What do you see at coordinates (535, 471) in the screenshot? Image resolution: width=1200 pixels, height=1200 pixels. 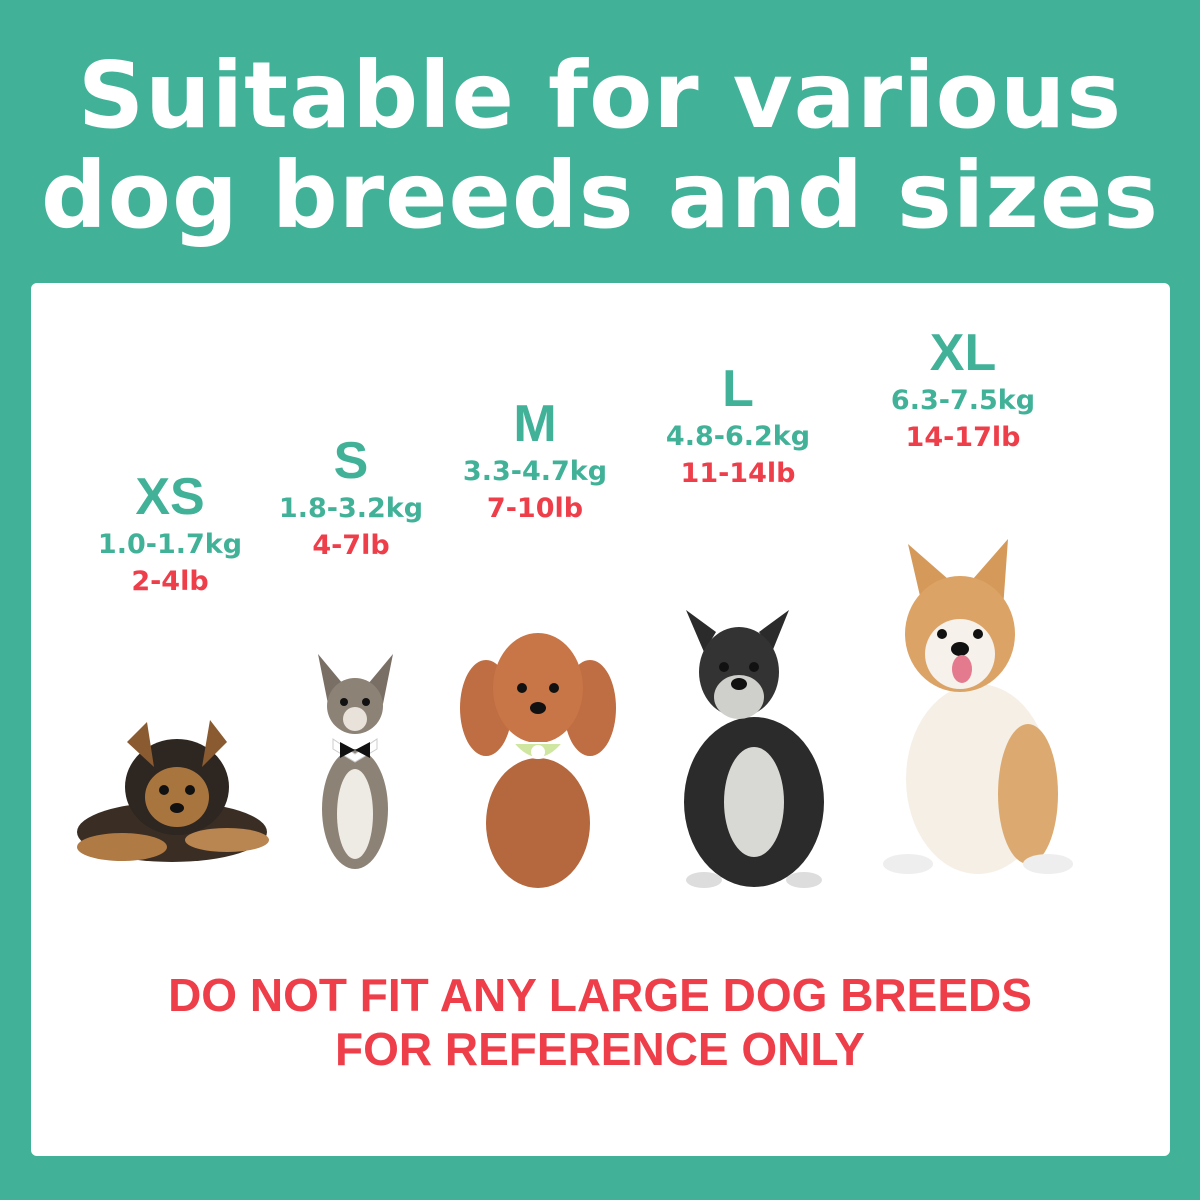 I see `weight-kg: 3.3-4.7kg` at bounding box center [535, 471].